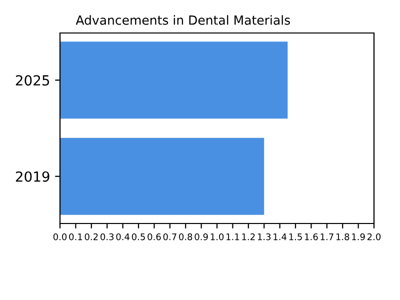  Describe the element at coordinates (248, 236) in the screenshot. I see `x-tick-label: 1.2` at that location.